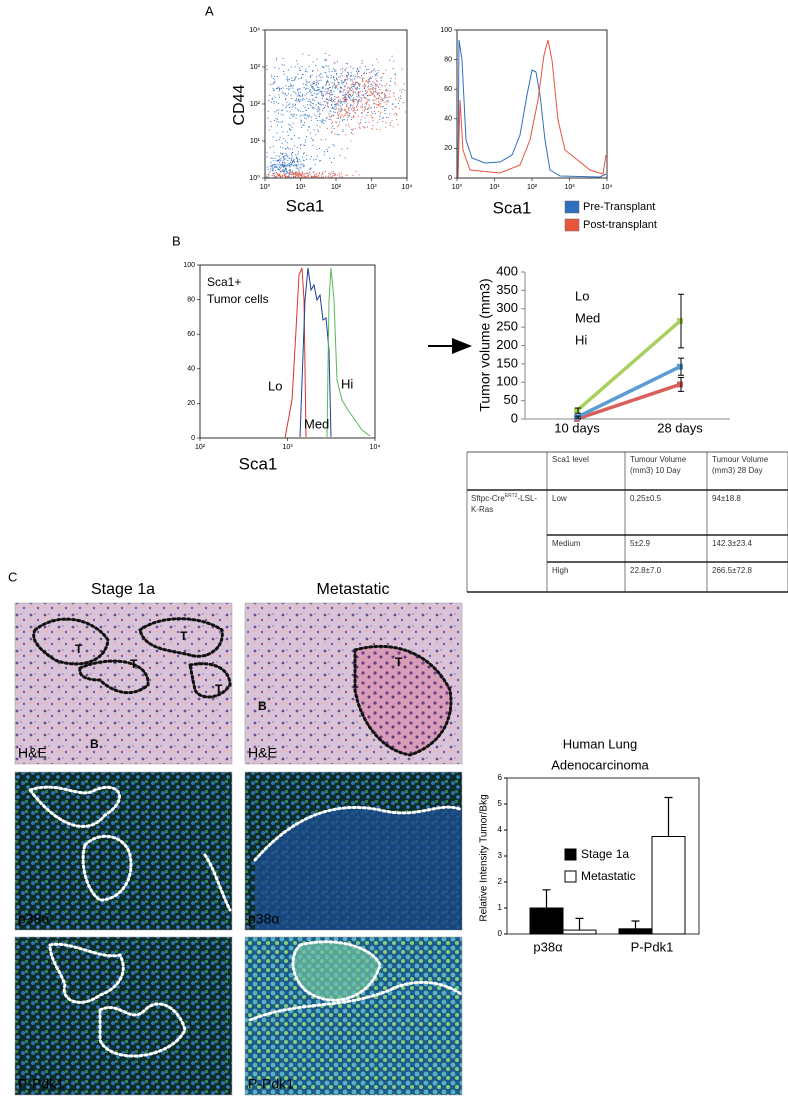 This screenshot has width=788, height=1105. Describe the element at coordinates (353, 589) in the screenshot. I see `column-header: Metastatic` at that location.